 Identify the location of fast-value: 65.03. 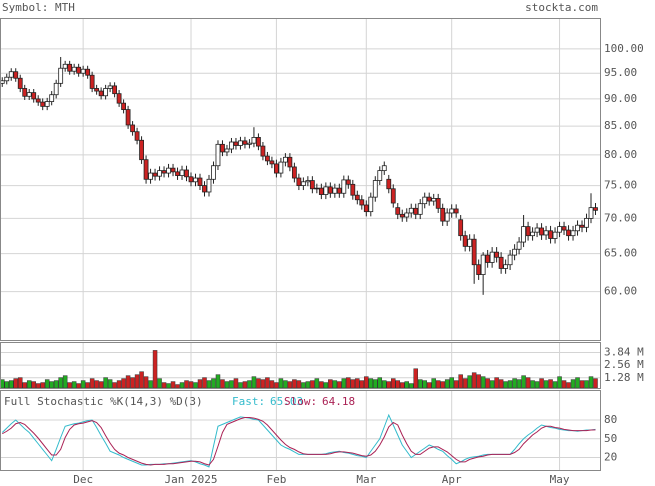
(286, 401).